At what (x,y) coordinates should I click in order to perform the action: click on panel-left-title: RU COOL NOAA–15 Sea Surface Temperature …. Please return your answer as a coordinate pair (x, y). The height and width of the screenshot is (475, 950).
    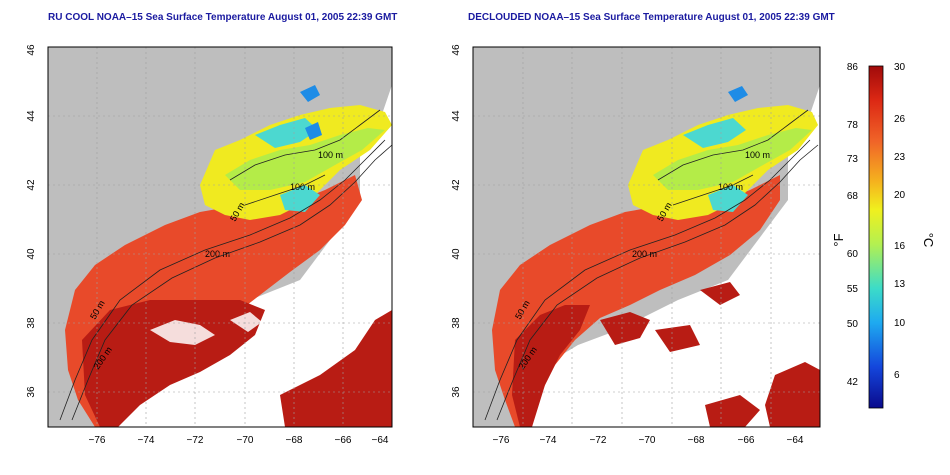
    Looking at the image, I should click on (223, 17).